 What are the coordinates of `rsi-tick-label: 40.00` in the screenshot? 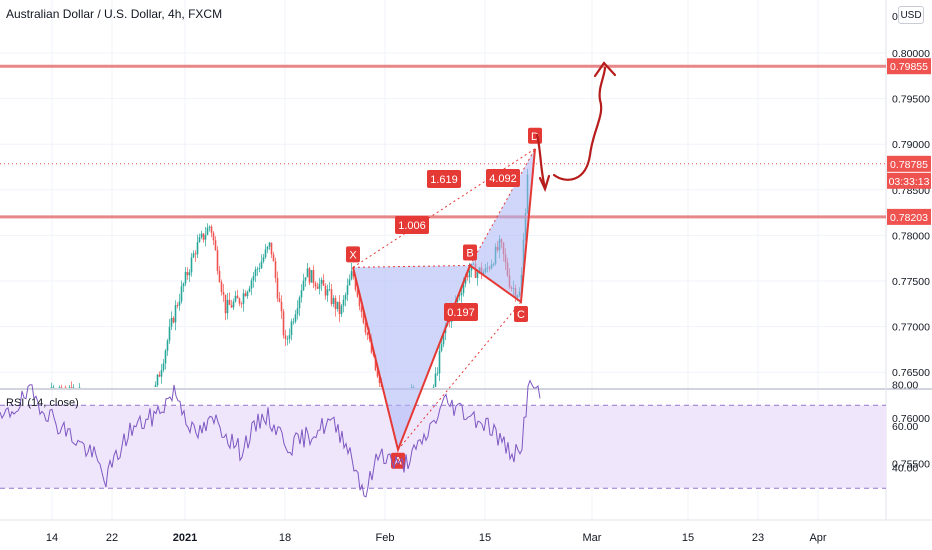 It's located at (905, 469).